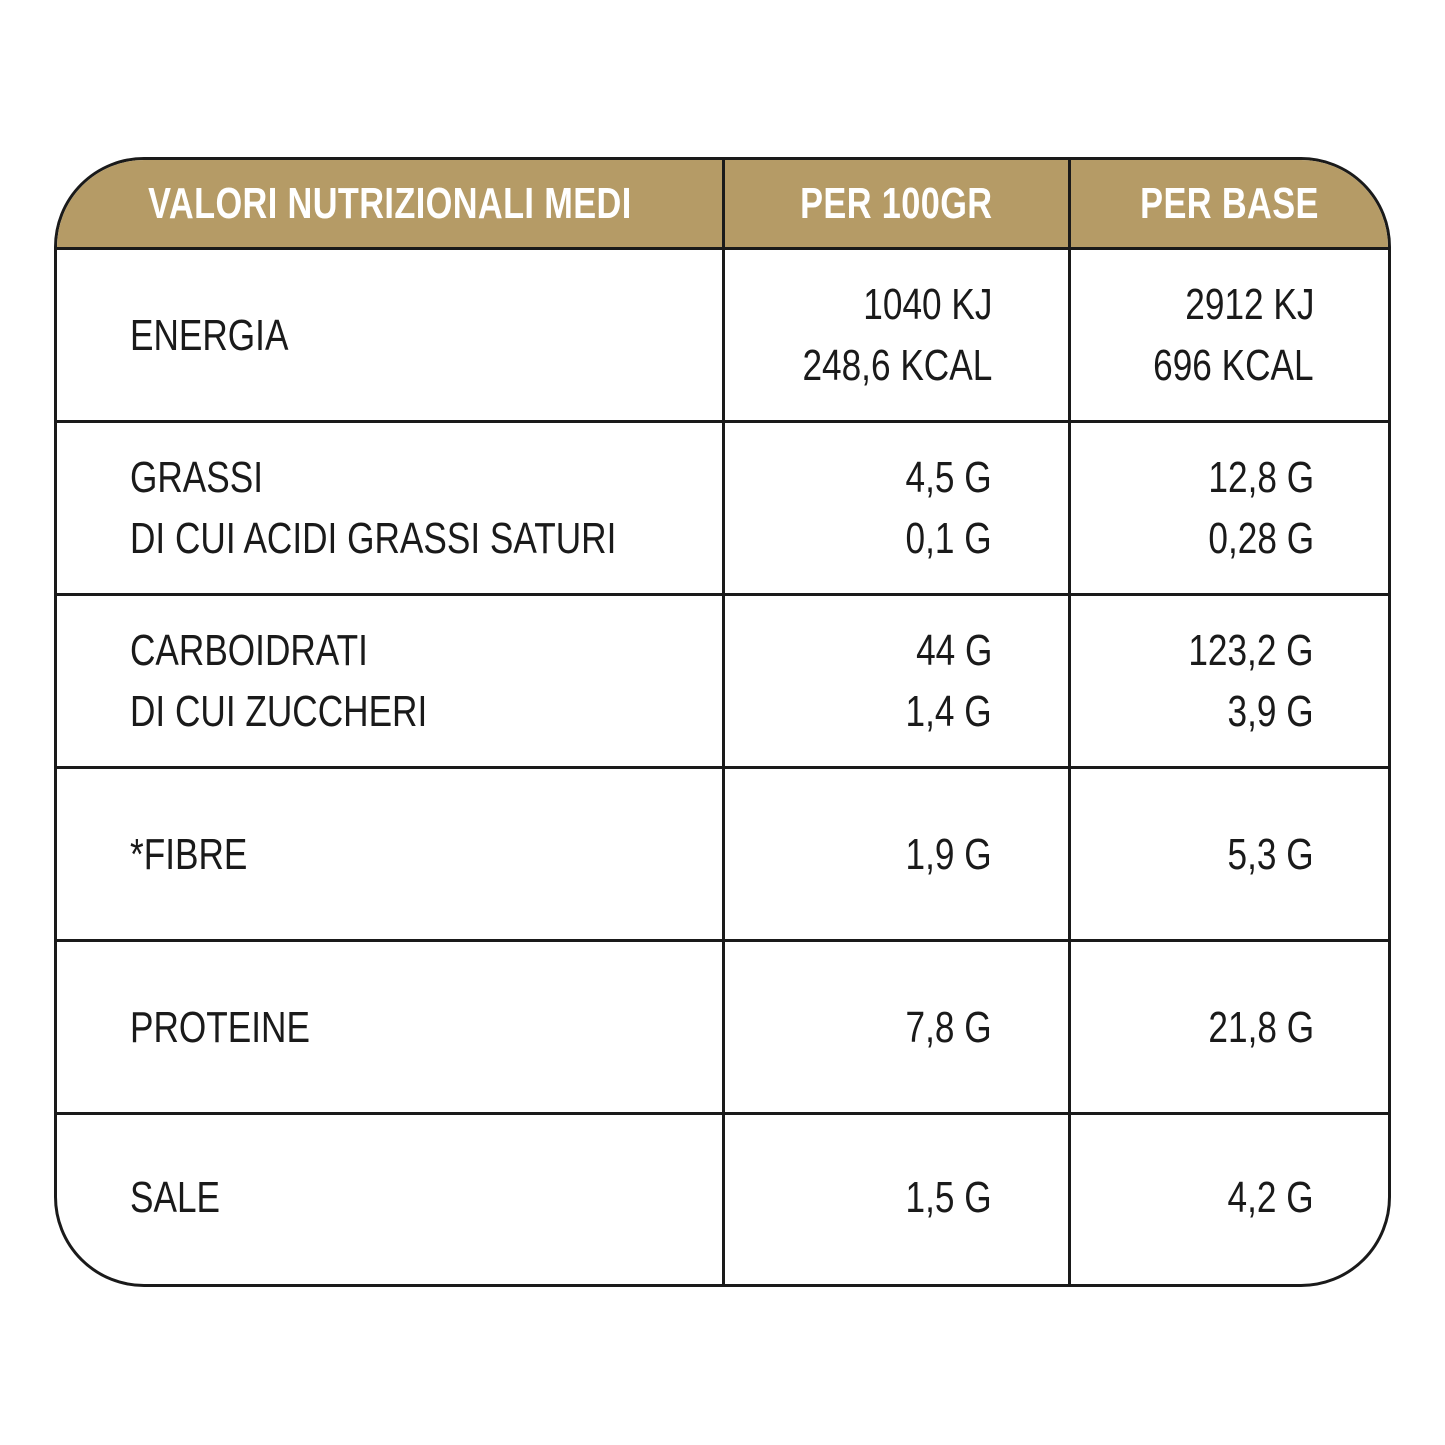 The height and width of the screenshot is (1445, 1445). I want to click on header-per100-label: PER 100GR, so click(896, 203).